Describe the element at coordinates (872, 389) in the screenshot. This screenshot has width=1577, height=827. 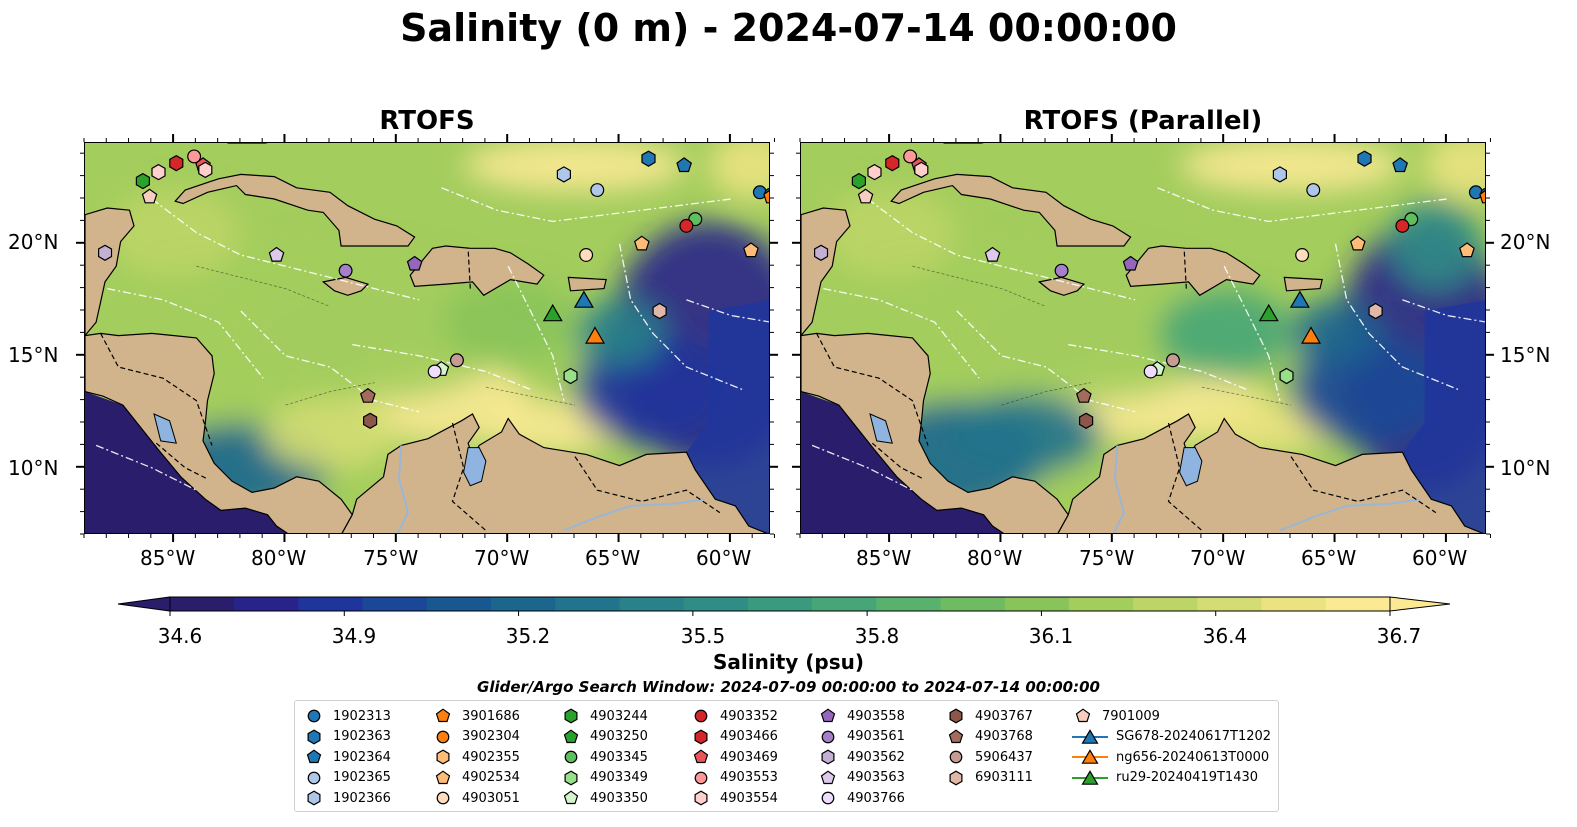
I see `country-boundary` at that location.